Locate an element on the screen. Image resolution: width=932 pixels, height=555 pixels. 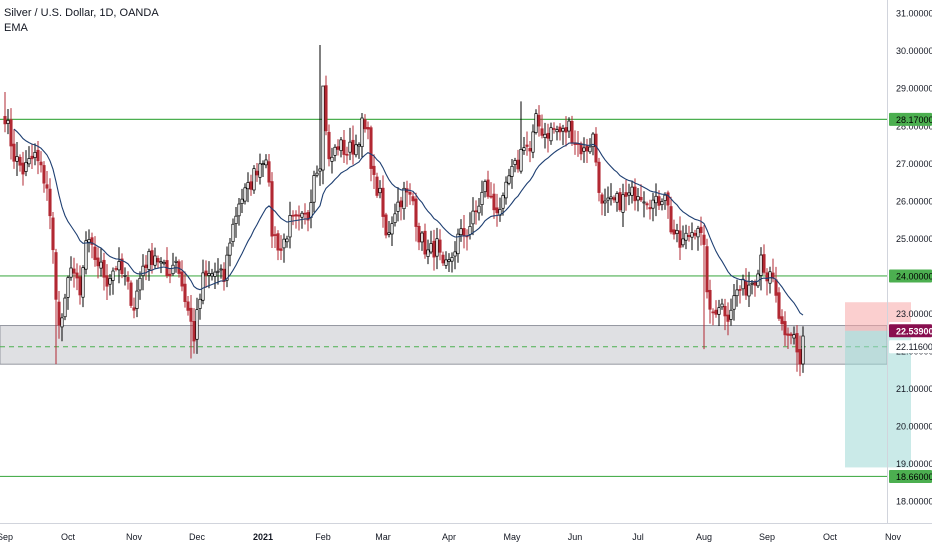
y-tick-label: 26.00000 is located at coordinates (914, 201).